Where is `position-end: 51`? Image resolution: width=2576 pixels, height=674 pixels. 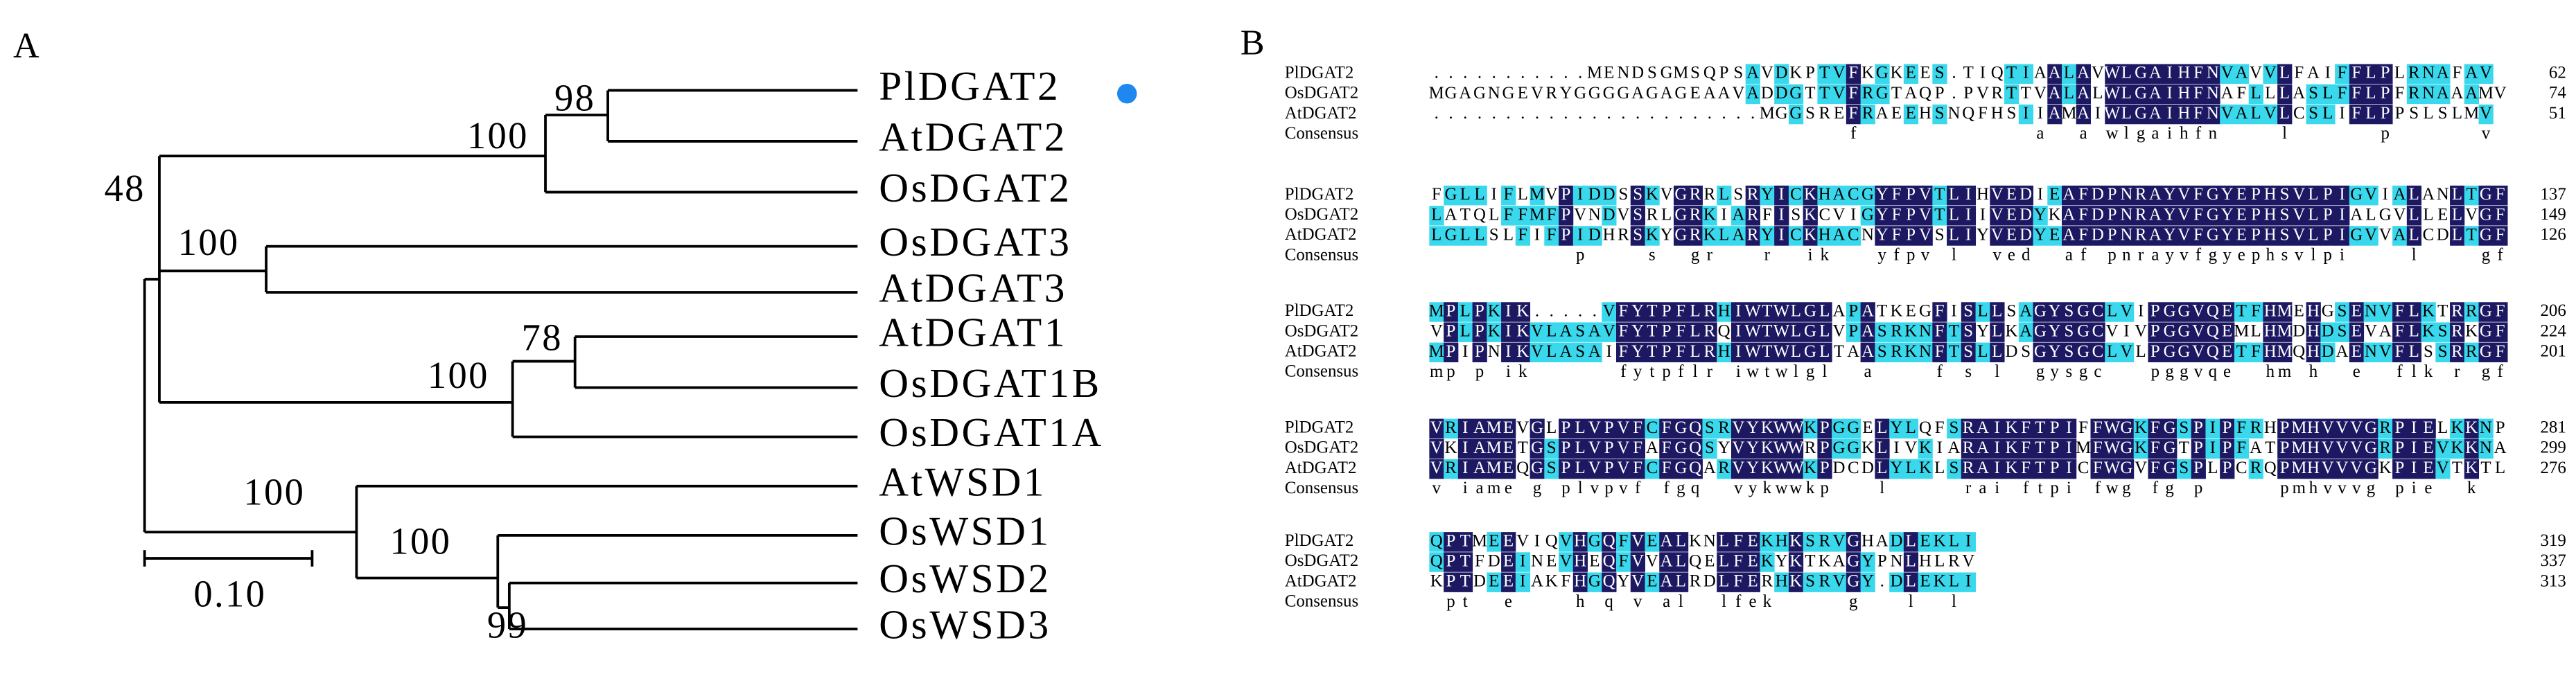
position-end: 51 is located at coordinates (2557, 114).